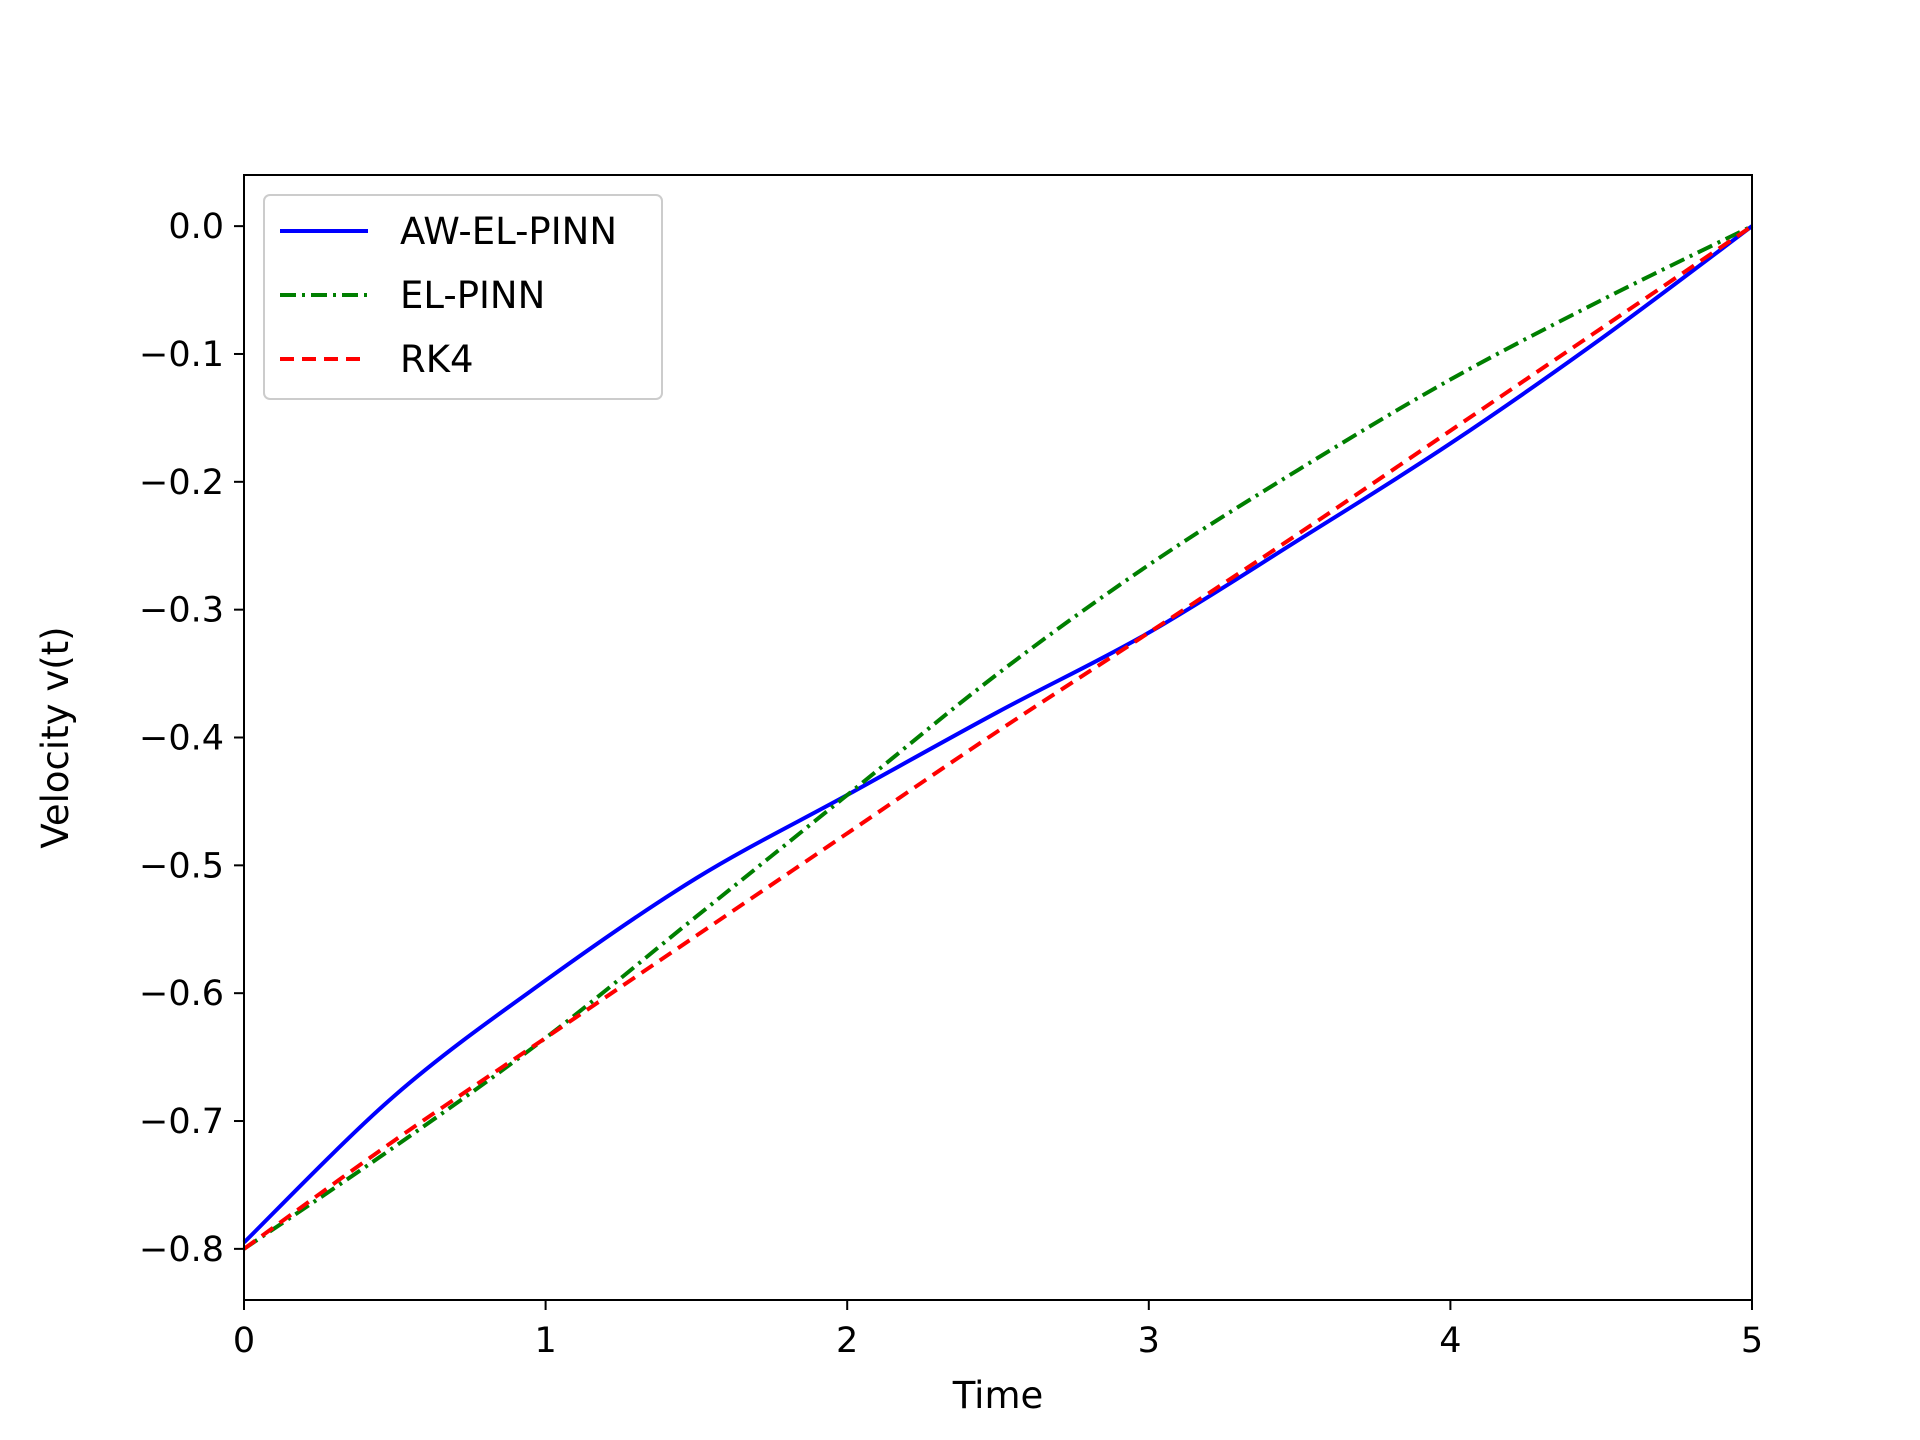  Describe the element at coordinates (998, 1395) in the screenshot. I see `x-axis-label: Time` at that location.